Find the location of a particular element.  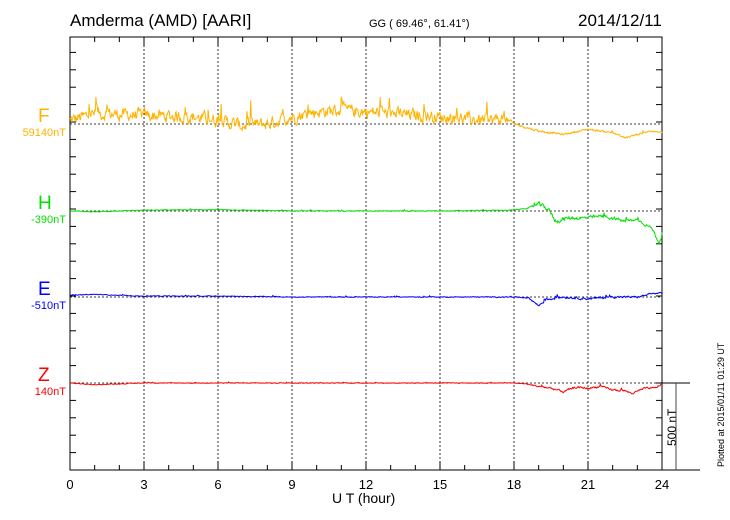

x-tick-label: 15 is located at coordinates (440, 484).